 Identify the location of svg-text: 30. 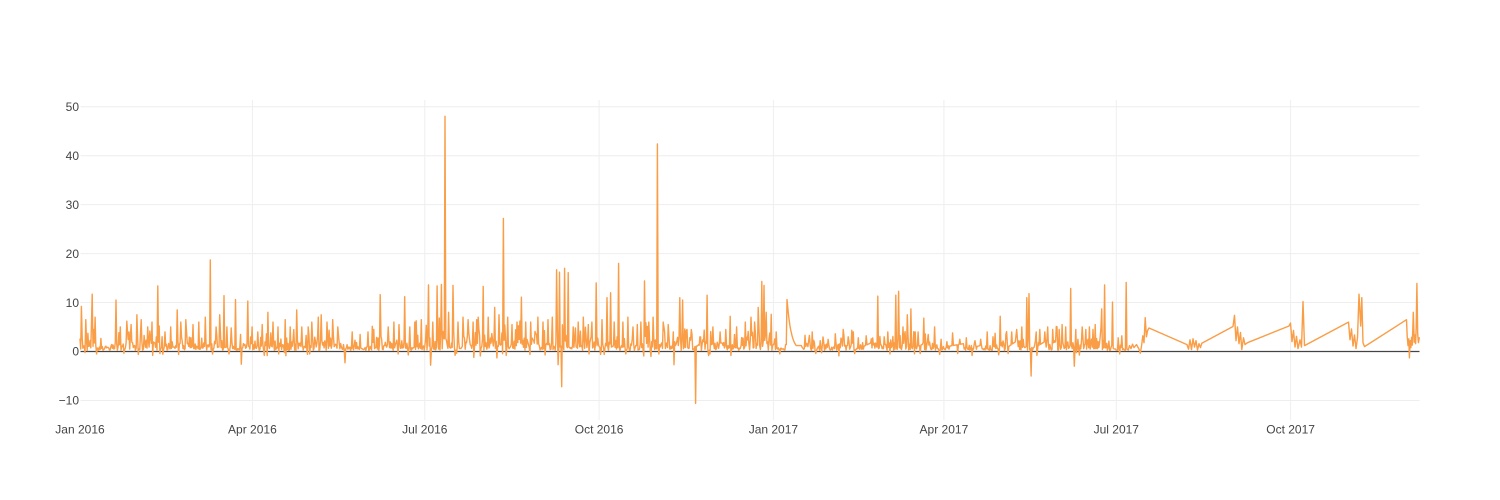
(73, 205).